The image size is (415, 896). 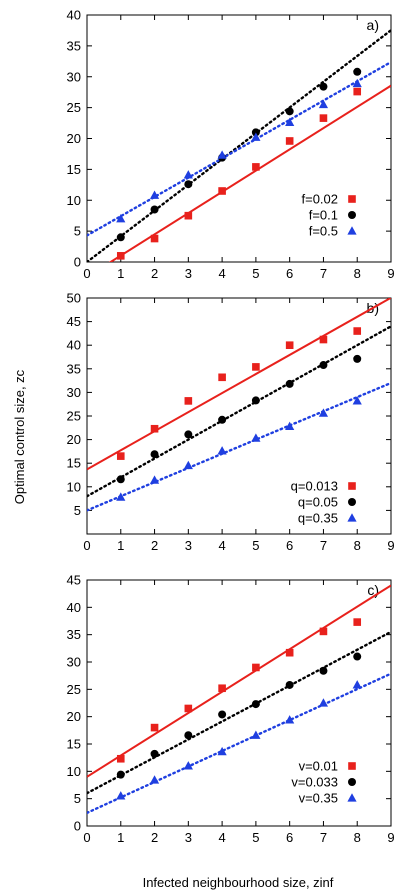 What do you see at coordinates (74, 439) in the screenshot?
I see `y-tick-label: 20` at bounding box center [74, 439].